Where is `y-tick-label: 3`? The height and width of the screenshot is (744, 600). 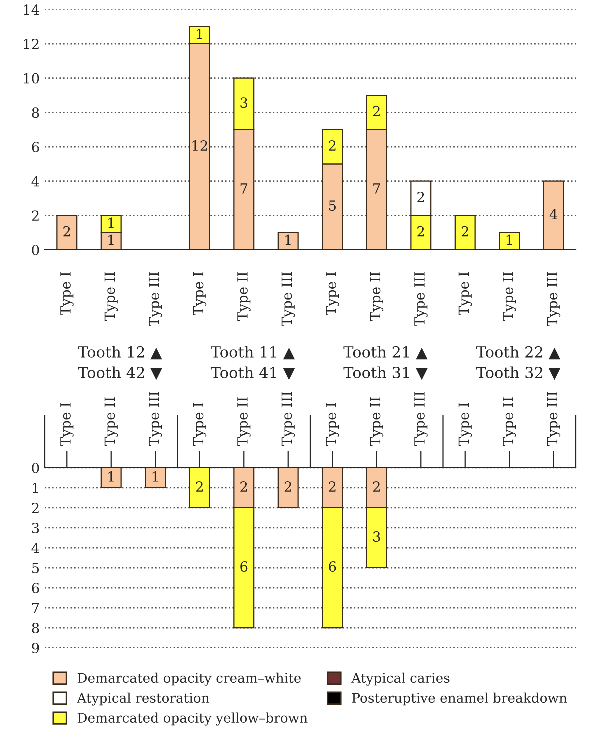 y-tick-label: 3 is located at coordinates (36, 528).